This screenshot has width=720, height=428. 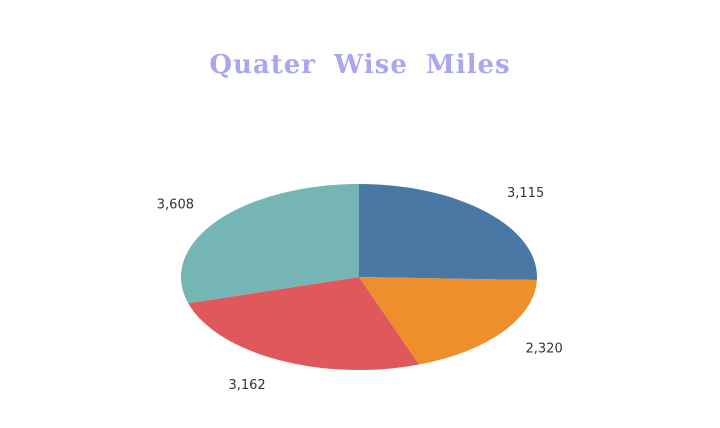 I want to click on slice-value-label: 2,320, so click(x=544, y=348).